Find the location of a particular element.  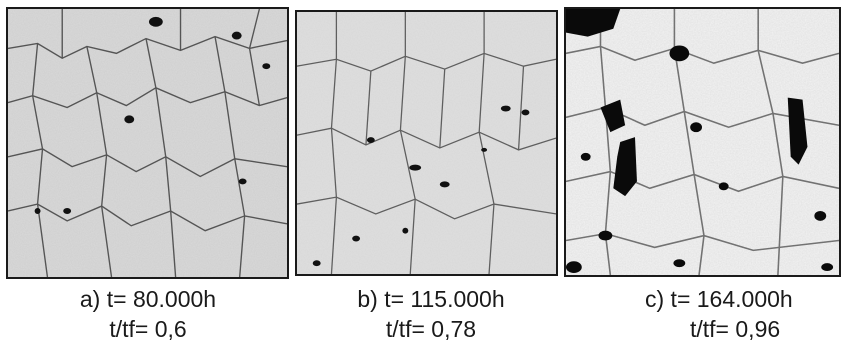

caption-c-time: c) t= 164.000h is located at coordinates (719, 299).